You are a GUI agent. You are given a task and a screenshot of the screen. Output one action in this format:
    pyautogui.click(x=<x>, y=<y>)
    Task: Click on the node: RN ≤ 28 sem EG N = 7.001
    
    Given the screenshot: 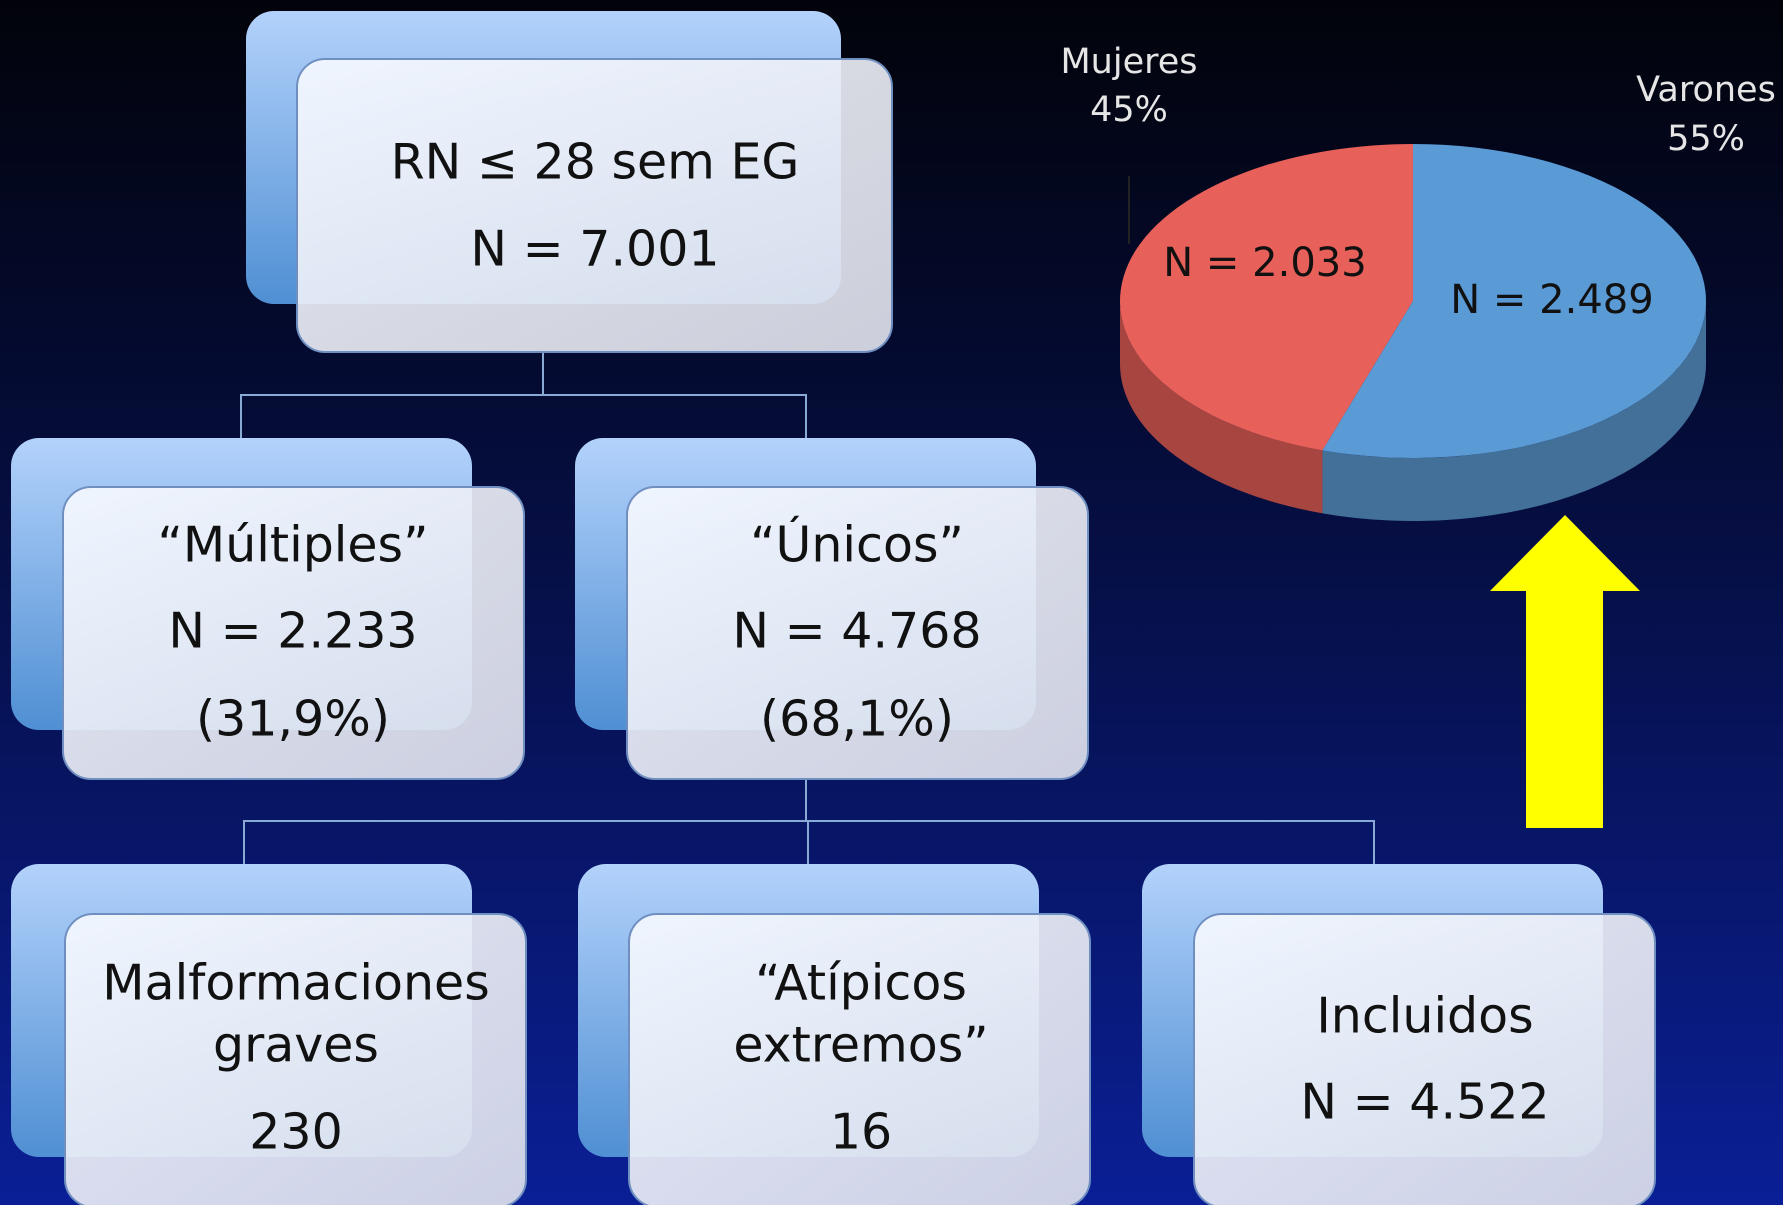 What is the action you would take?
    pyautogui.click(x=569, y=182)
    